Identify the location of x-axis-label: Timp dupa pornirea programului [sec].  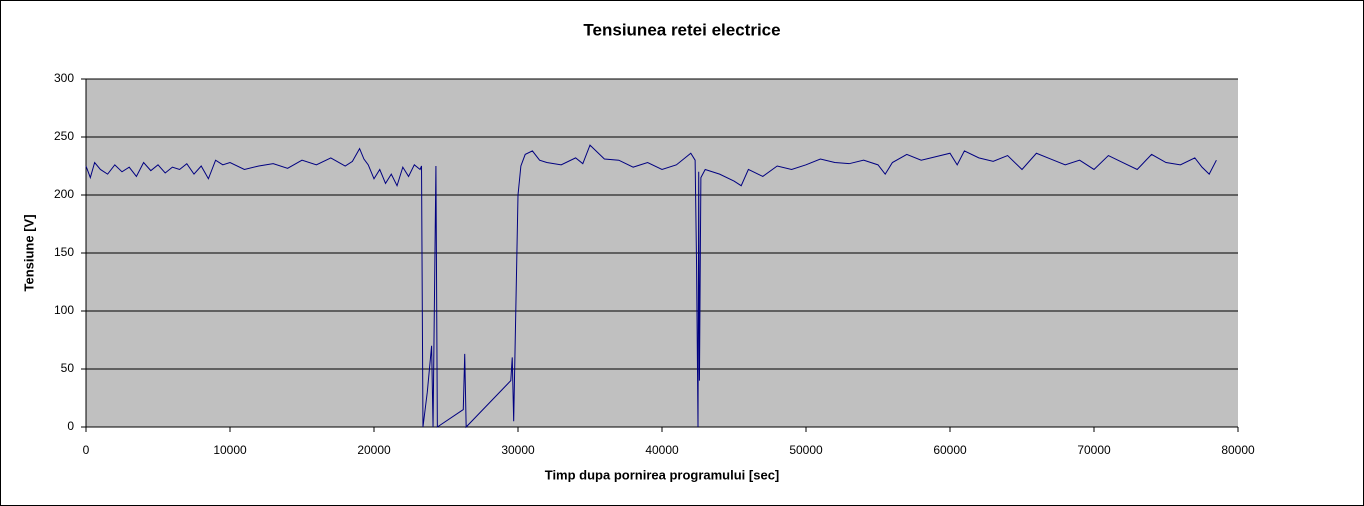
(662, 474).